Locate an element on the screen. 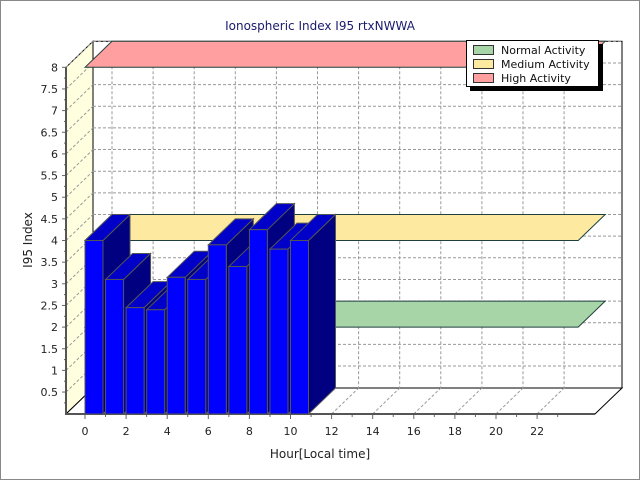 The height and width of the screenshot is (480, 640). y-tick-label: 6 is located at coordinates (54, 154).